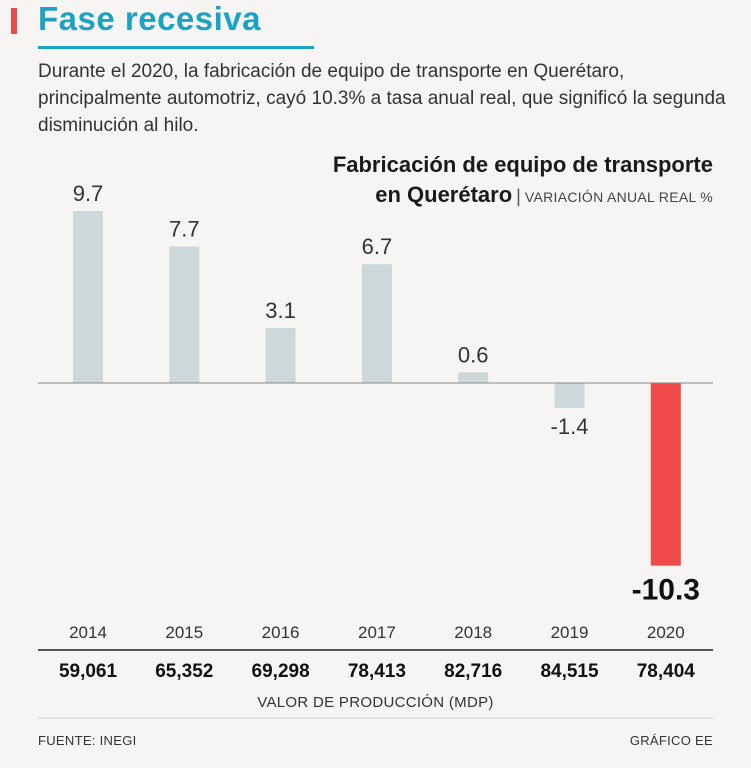  Describe the element at coordinates (473, 671) in the screenshot. I see `production-value-2018: 82,716` at that location.